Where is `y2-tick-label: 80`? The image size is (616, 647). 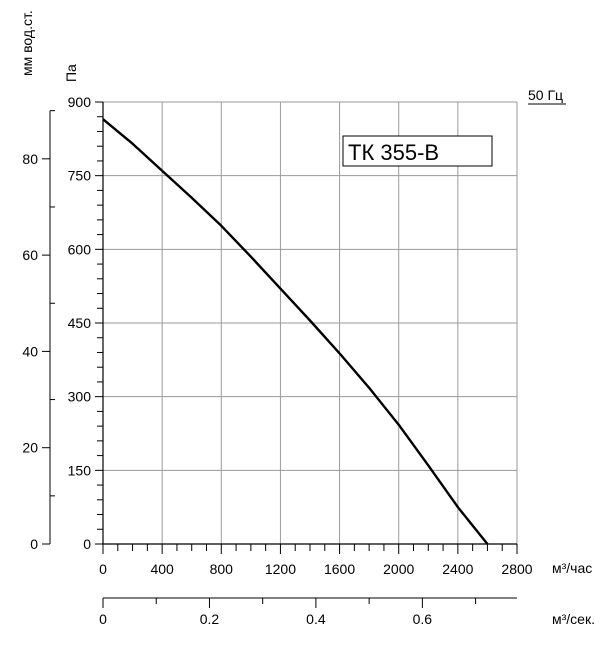
y2-tick-label: 80 is located at coordinates (30, 159).